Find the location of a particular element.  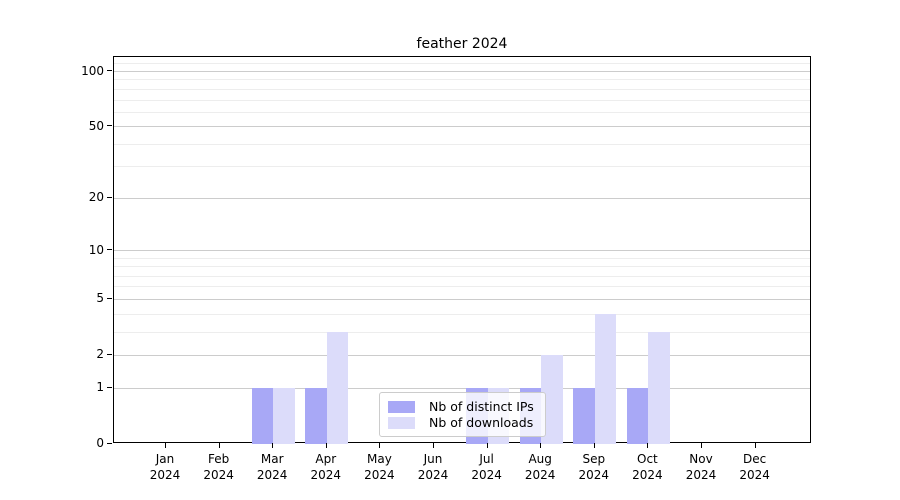

y-tick-label-50: 50 is located at coordinates (96, 125).